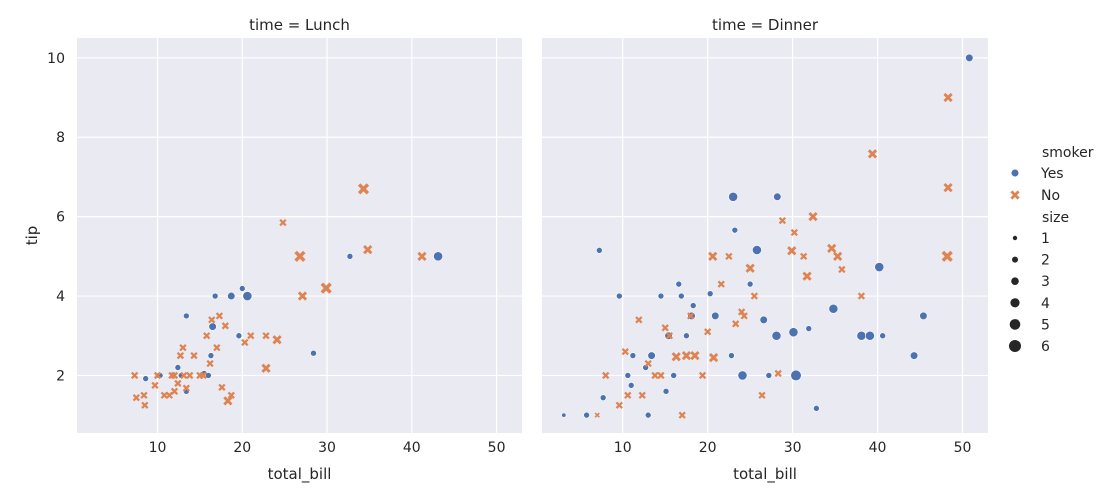 Image resolution: width=1105 pixels, height=500 pixels. I want to click on legend-label-no: No, so click(1050, 196).